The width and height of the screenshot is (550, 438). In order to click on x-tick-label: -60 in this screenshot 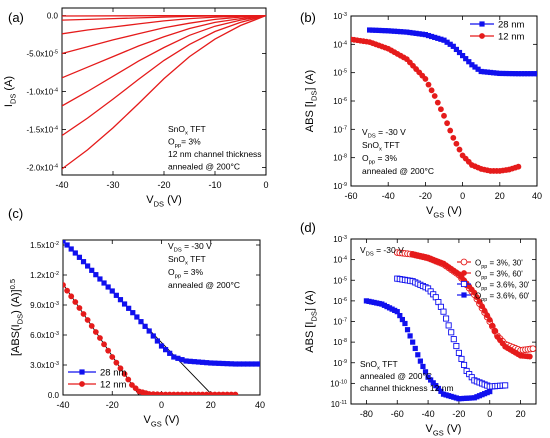, I will do `click(397, 414)`.